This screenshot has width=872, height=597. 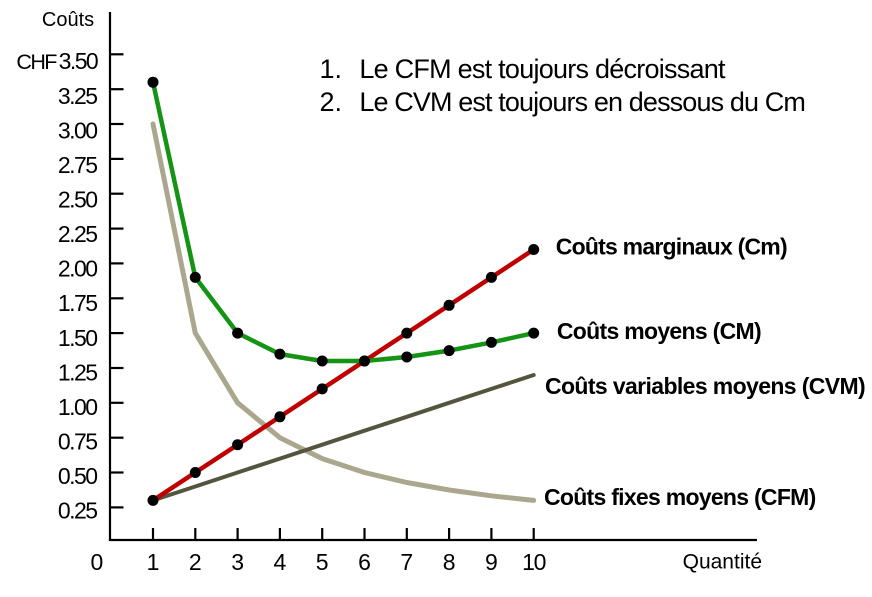 I want to click on svg-text: 0.50, so click(x=77, y=476).